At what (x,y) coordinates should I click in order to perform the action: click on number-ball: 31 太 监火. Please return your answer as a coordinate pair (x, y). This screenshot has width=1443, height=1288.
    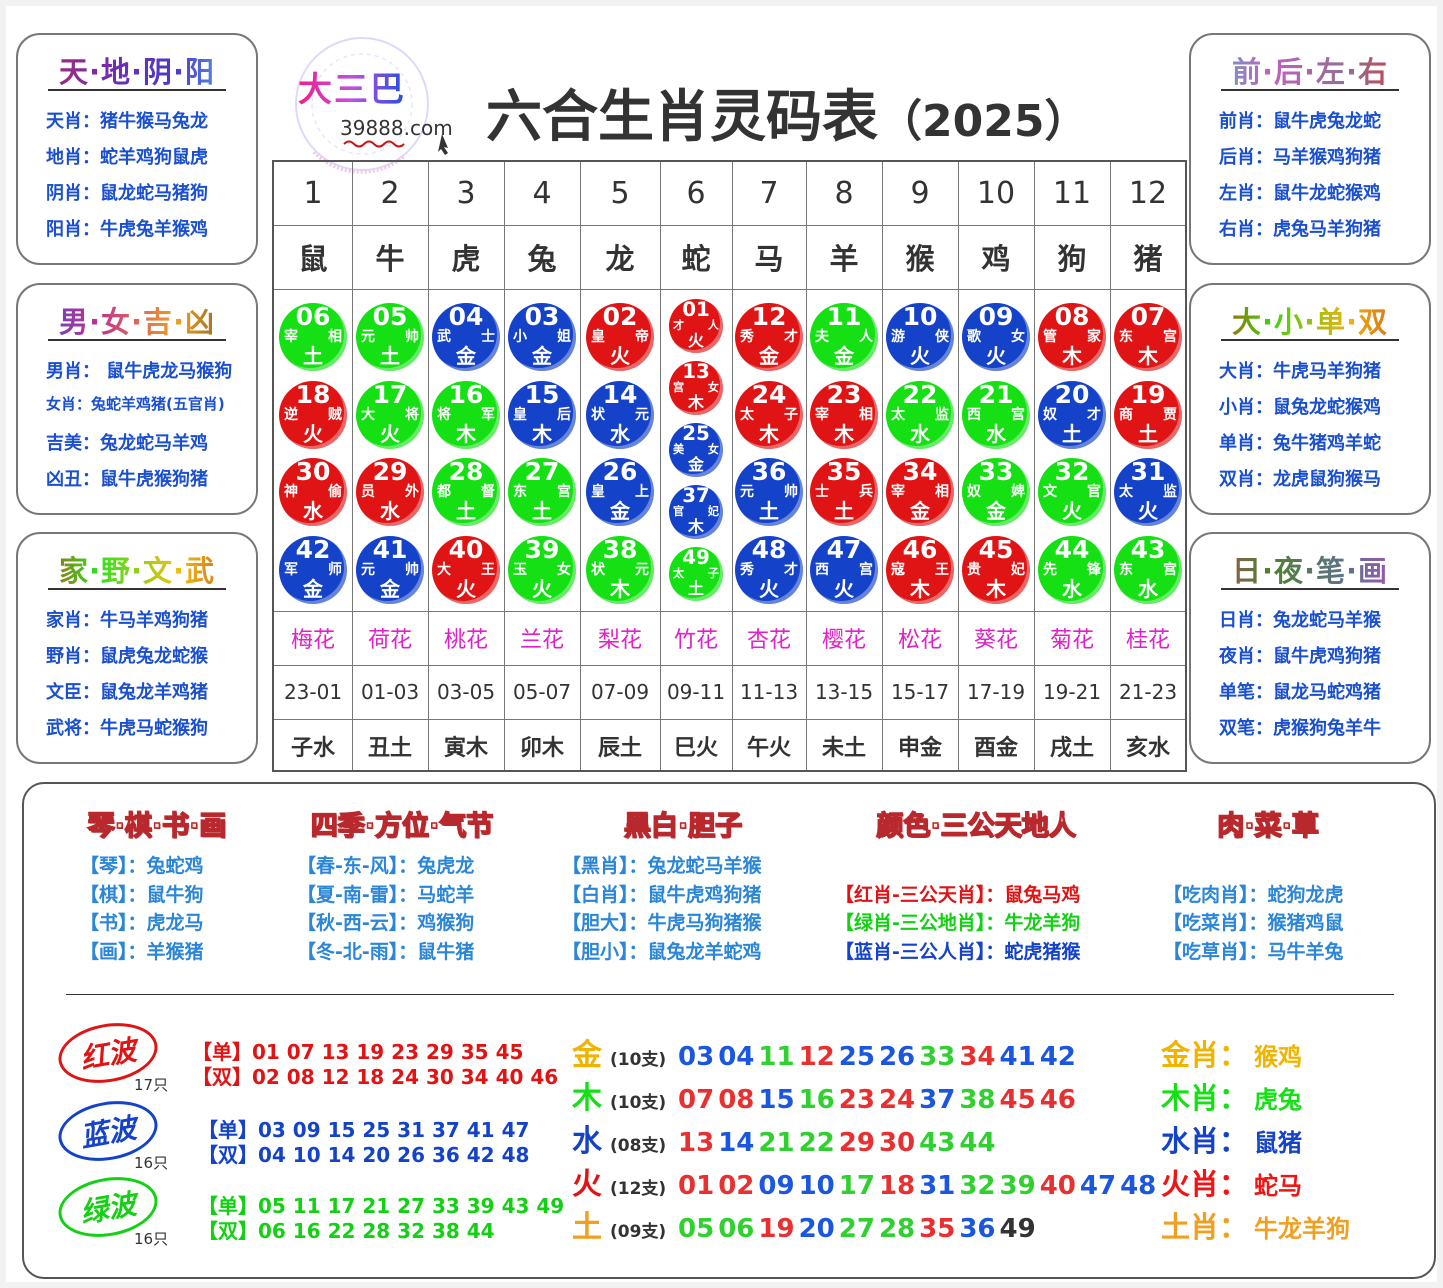
    Looking at the image, I should click on (1148, 492).